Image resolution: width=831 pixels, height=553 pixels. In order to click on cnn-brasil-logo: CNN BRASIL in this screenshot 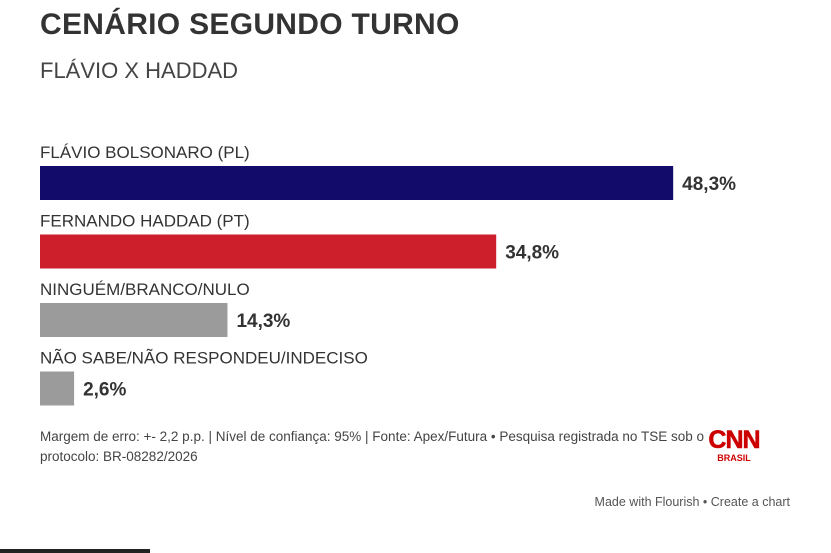, I will do `click(734, 444)`.